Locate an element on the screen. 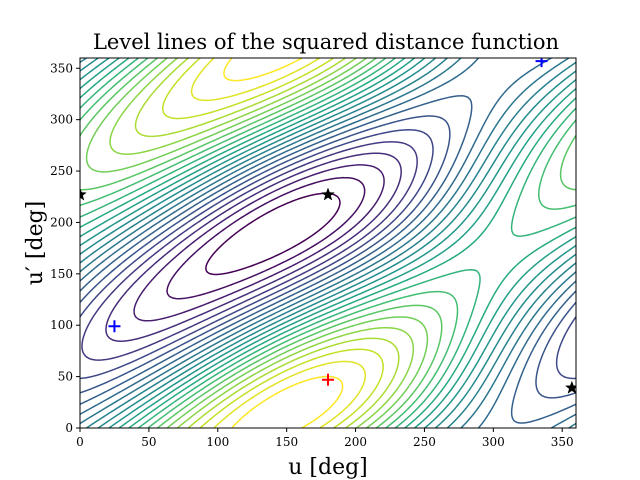 This screenshot has width=640, height=480. y-tick-label: 50 is located at coordinates (65, 377).